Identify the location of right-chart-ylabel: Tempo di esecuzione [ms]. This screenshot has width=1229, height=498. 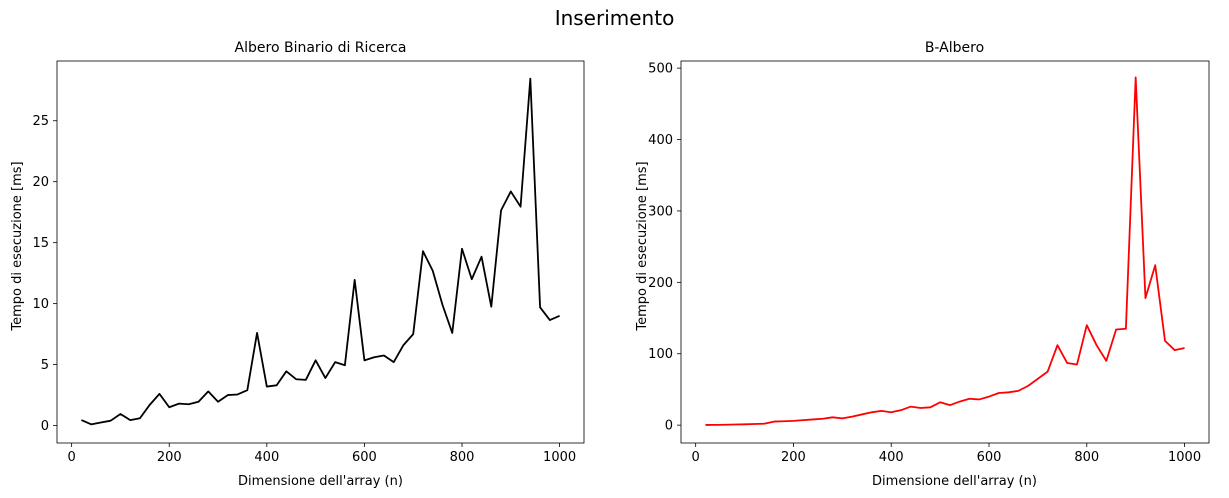
(642, 246).